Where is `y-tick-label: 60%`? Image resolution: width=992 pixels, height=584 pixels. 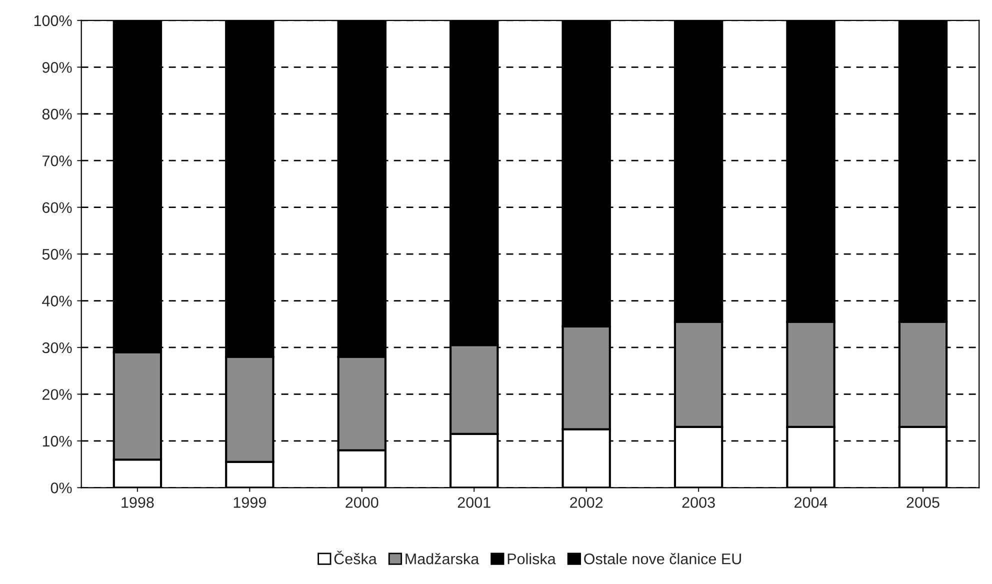
y-tick-label: 60% is located at coordinates (57, 208).